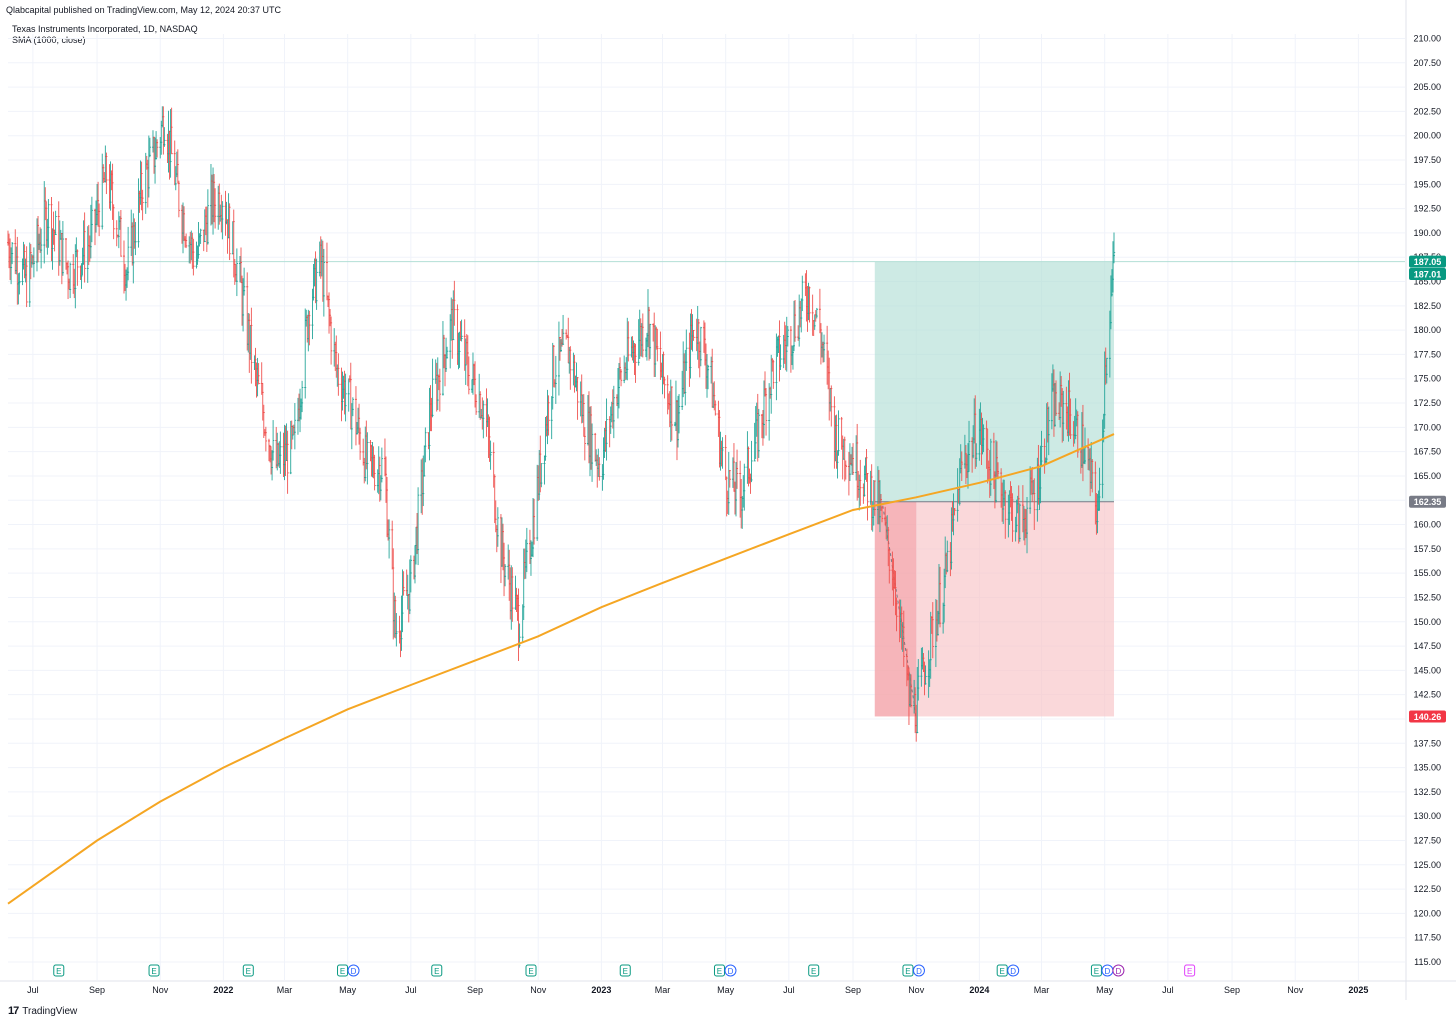 The height and width of the screenshot is (1023, 1456). What do you see at coordinates (1427, 525) in the screenshot?
I see `y-tick-label: 160.00` at bounding box center [1427, 525].